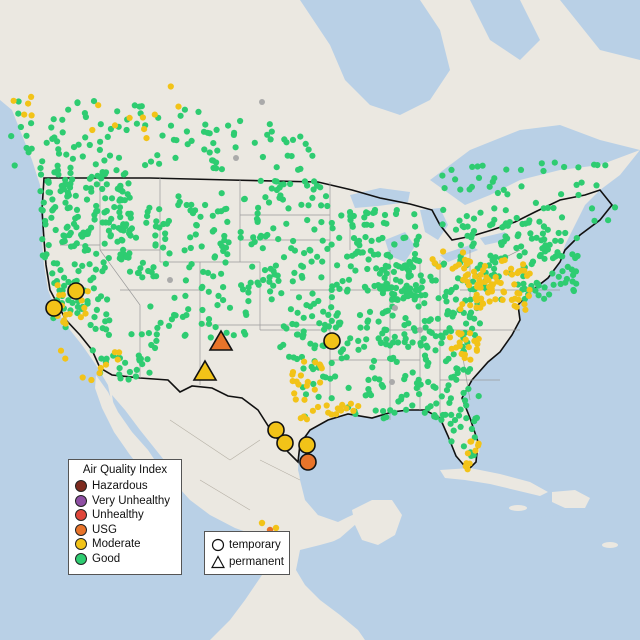 The image size is (640, 640). Describe the element at coordinates (552, 310) in the screenshot. I see `atlantic-ocean` at that location.